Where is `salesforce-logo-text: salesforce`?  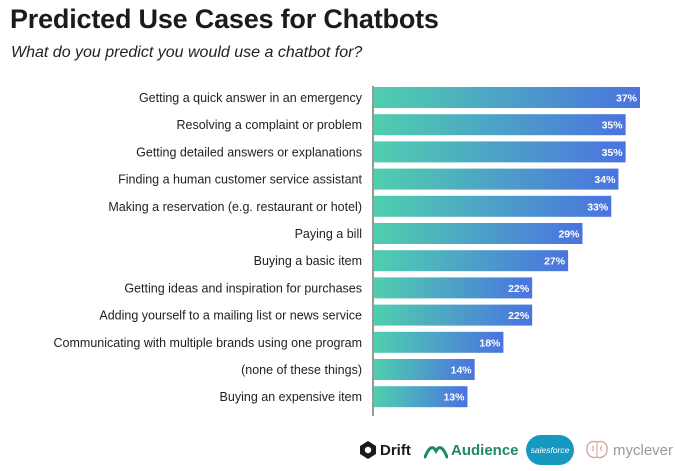
salesforce-logo-text: salesforce is located at coordinates (550, 450).